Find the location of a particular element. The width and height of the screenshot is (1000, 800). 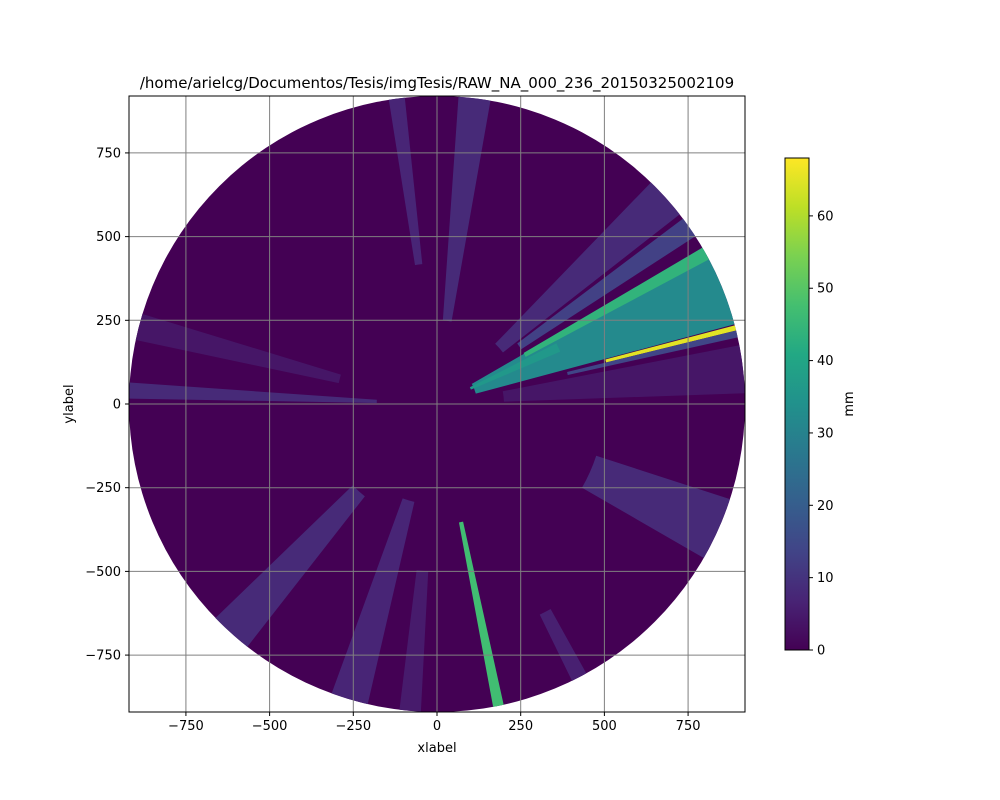

x-tick-label: −750 is located at coordinates (186, 726).